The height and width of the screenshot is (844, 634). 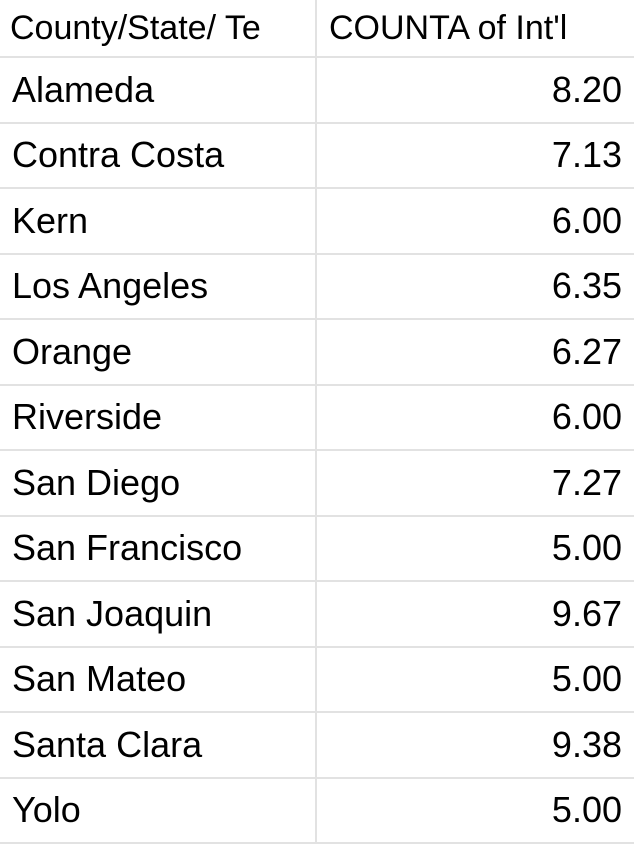 I want to click on table-row: Yolo 5.00, so click(x=317, y=810).